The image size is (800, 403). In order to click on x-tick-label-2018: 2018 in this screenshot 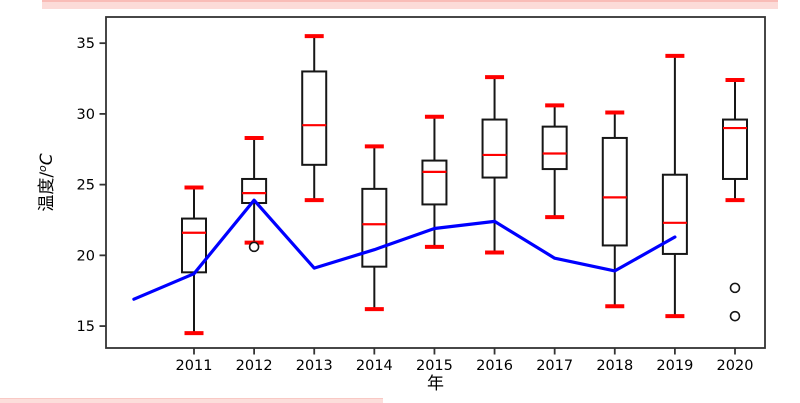, I will do `click(614, 366)`.